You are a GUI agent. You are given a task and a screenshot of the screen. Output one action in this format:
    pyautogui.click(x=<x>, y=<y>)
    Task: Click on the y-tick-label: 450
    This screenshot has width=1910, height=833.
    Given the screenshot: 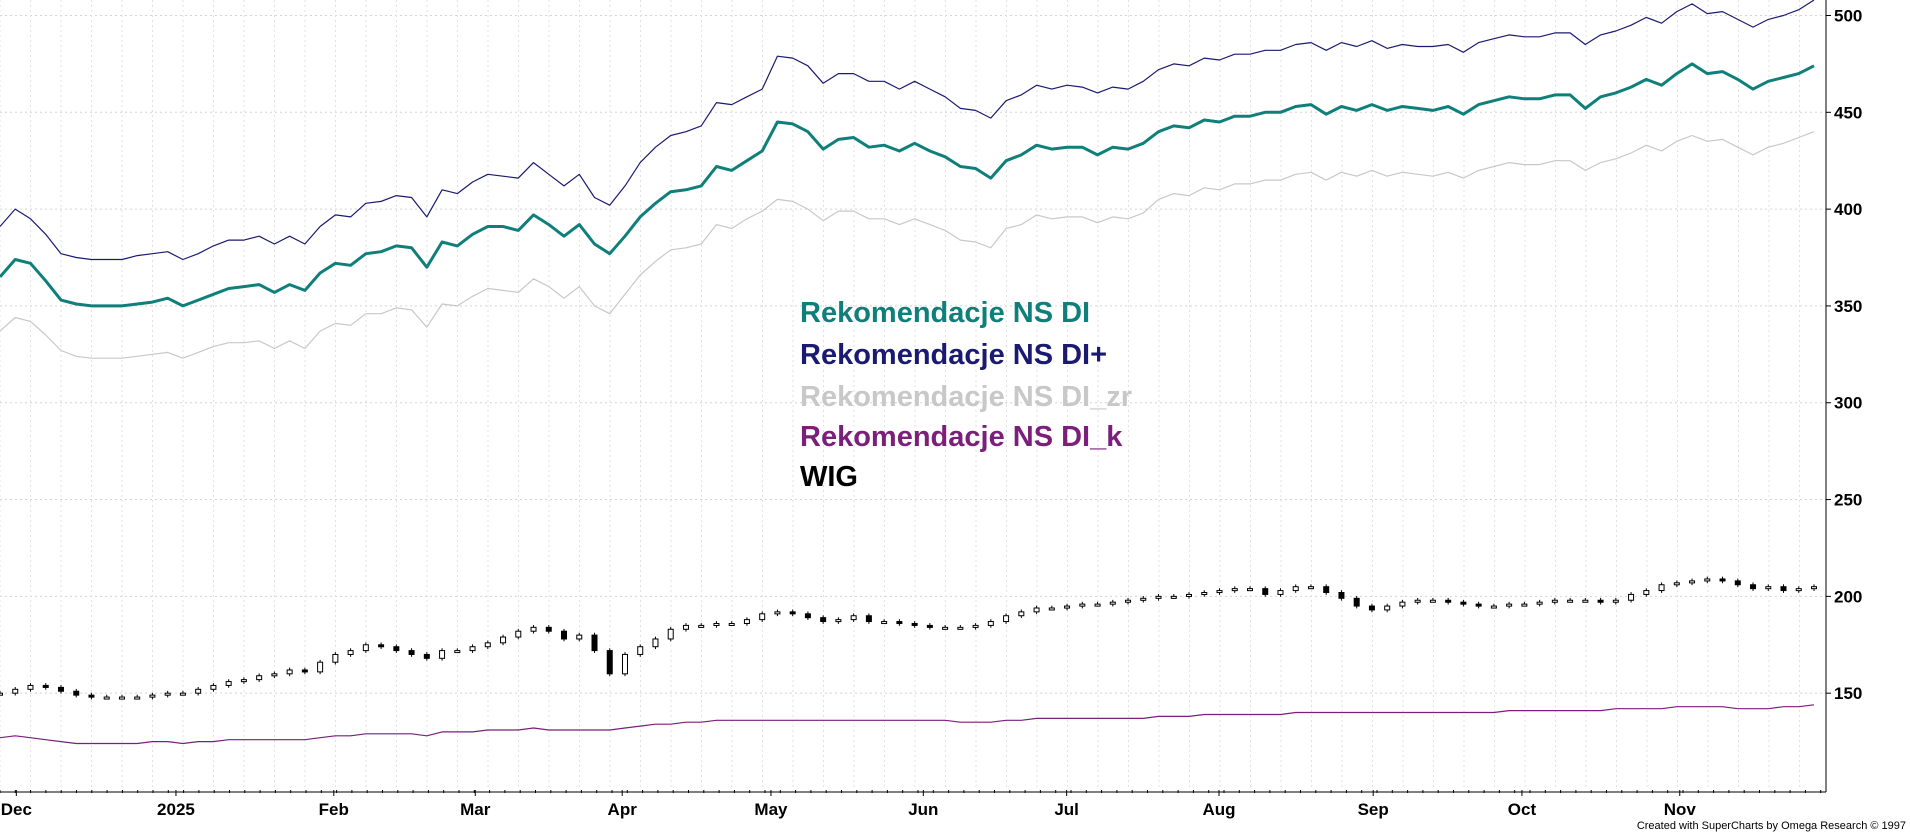 What is the action you would take?
    pyautogui.click(x=1848, y=112)
    